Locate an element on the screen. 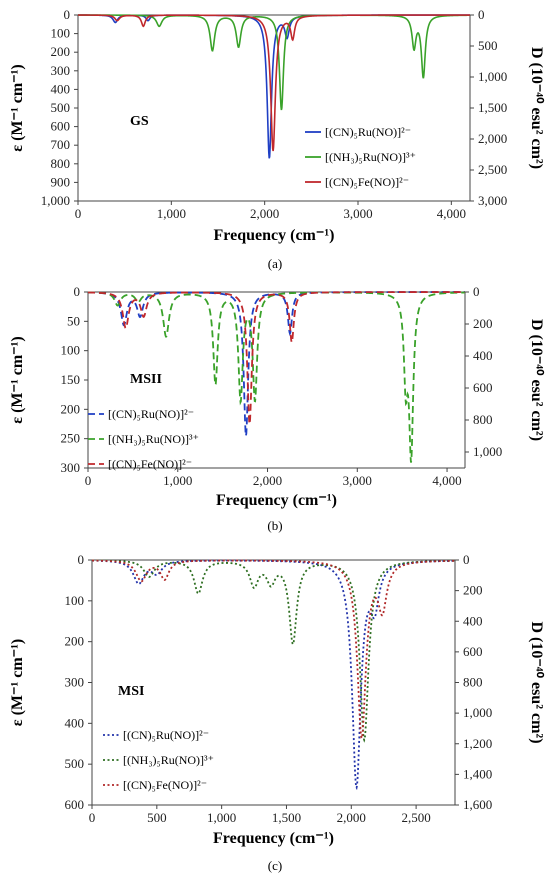 This screenshot has height=892, width=550. y2-tick-label: 3,000 is located at coordinates (492, 200).